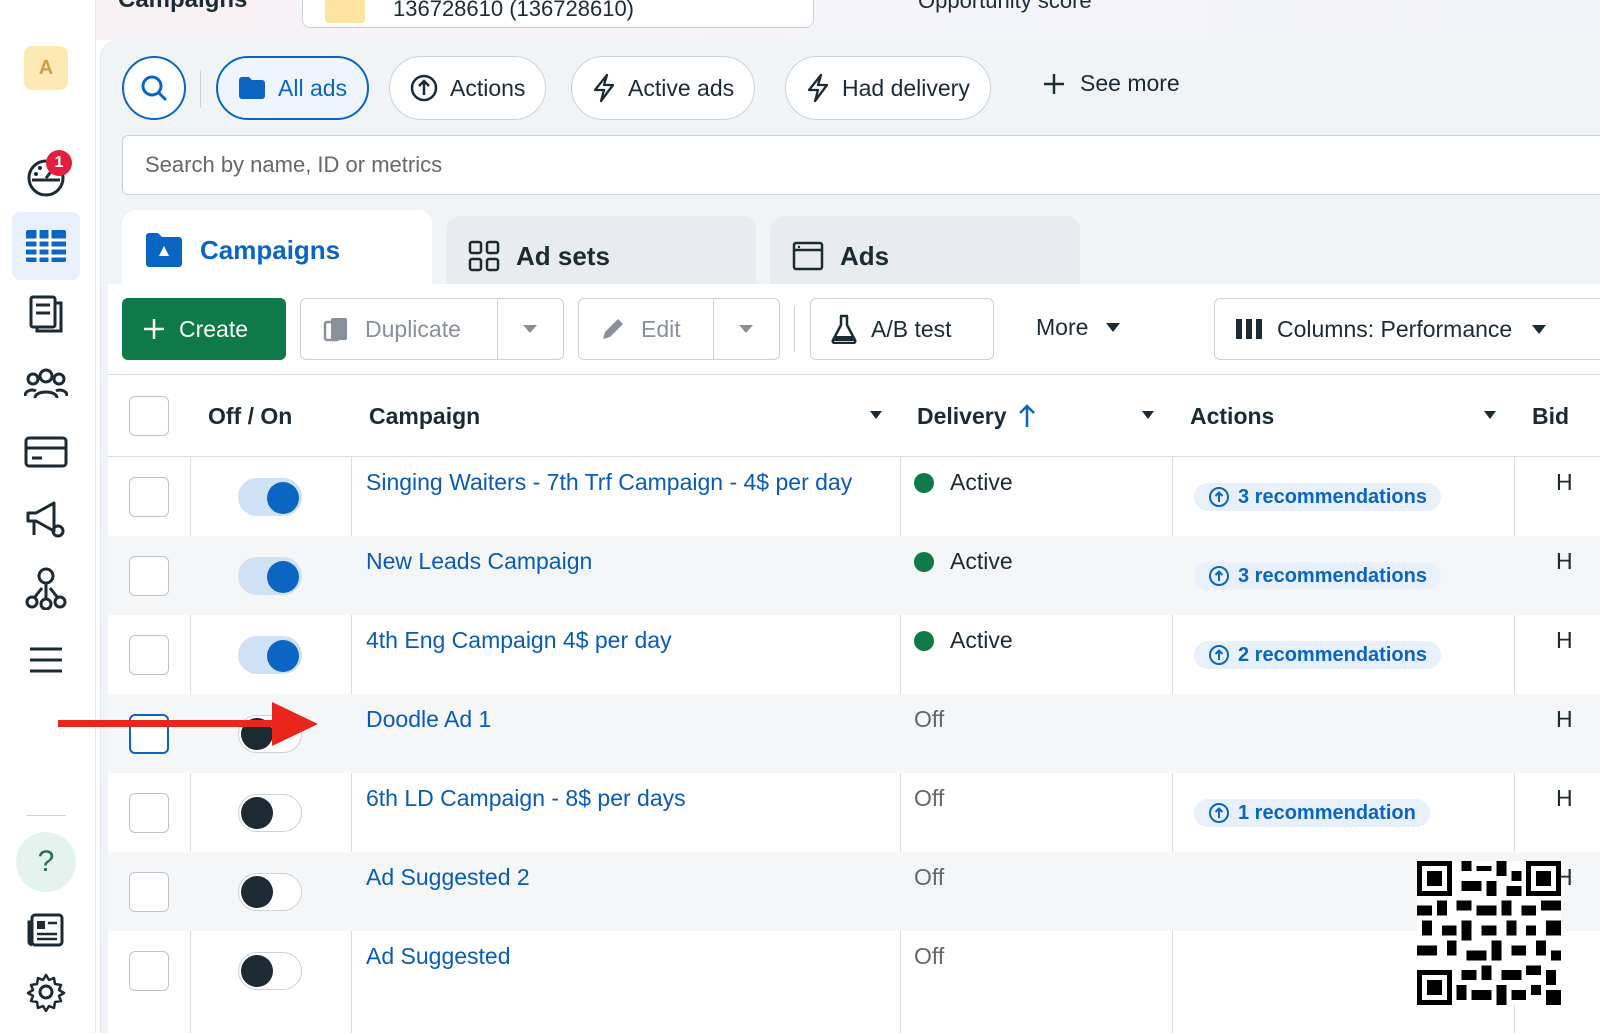 Image resolution: width=1600 pixels, height=1033 pixels. I want to click on campaign-name-link: 4th Eng Campaign 4$ per day, so click(519, 640).